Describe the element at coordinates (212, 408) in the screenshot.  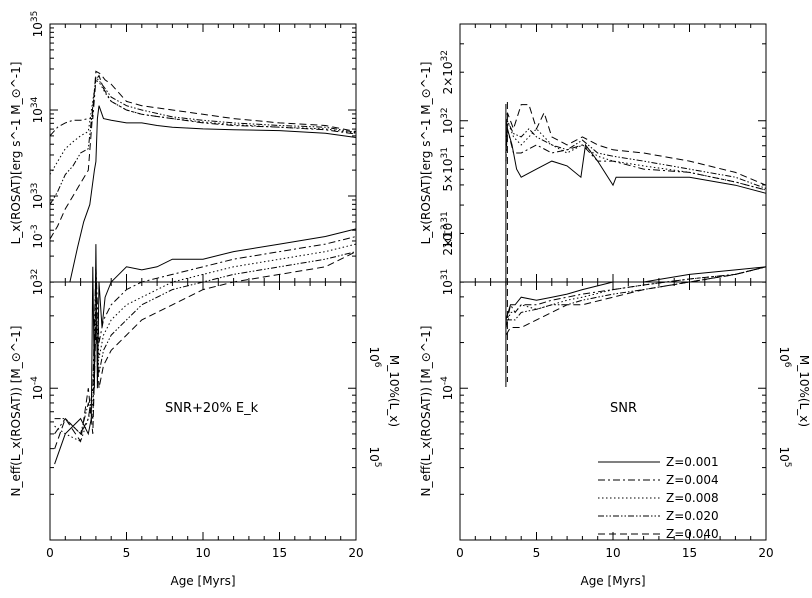
I see `annotation-left-panel: SNR+20% E_k` at that location.